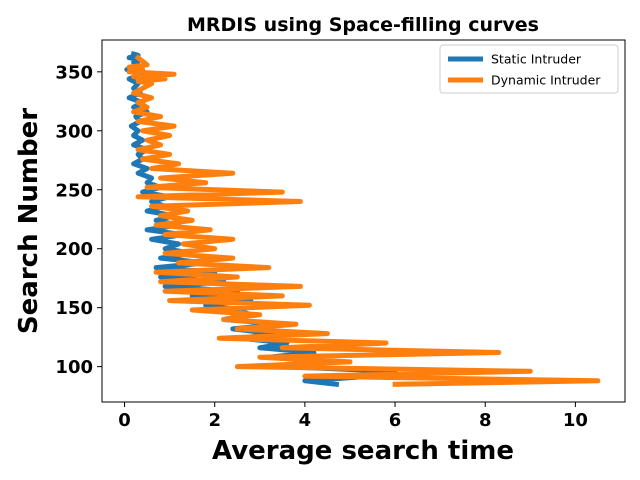 Image resolution: width=640 pixels, height=480 pixels. I want to click on x-tick-label: 6, so click(395, 420).